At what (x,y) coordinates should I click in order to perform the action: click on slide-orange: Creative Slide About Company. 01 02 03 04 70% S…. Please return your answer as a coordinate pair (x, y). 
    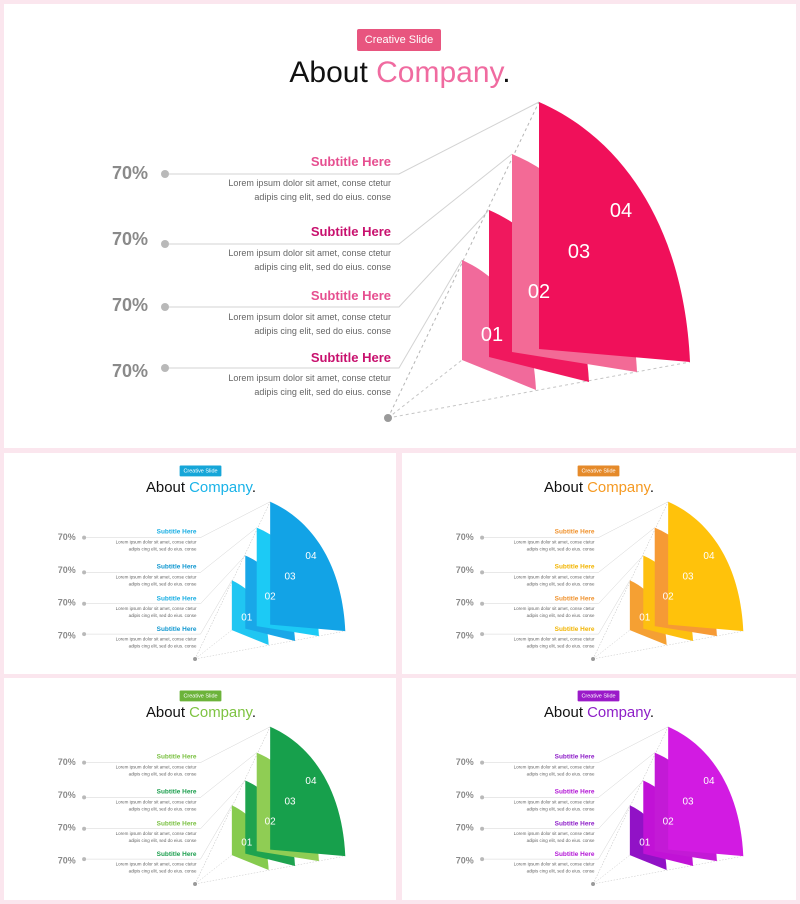
    Looking at the image, I should click on (599, 563).